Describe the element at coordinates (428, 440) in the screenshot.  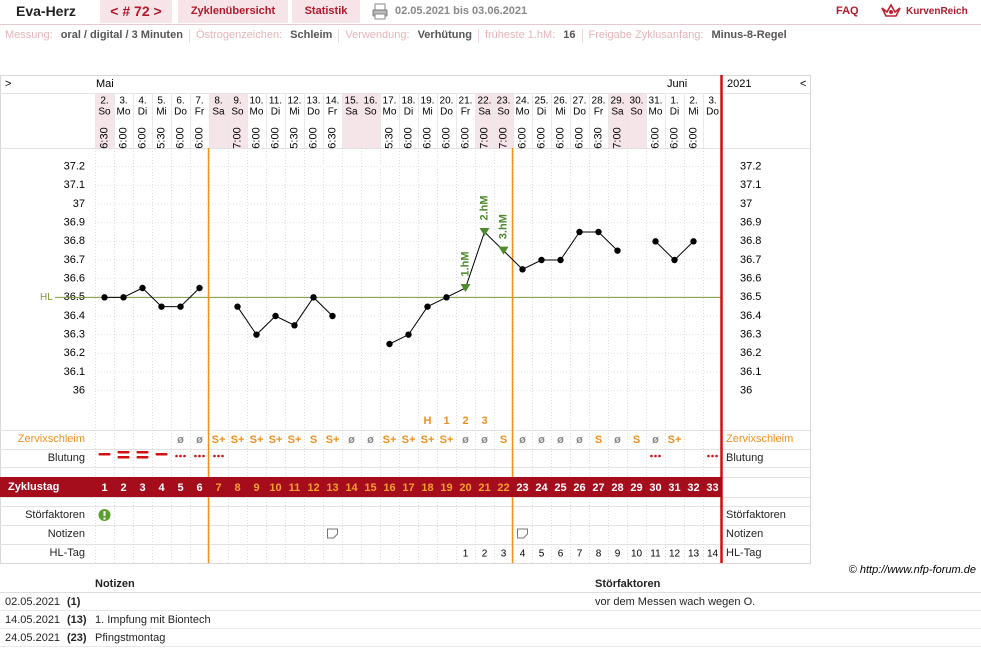
I see `mucus-symbol: S+` at that location.